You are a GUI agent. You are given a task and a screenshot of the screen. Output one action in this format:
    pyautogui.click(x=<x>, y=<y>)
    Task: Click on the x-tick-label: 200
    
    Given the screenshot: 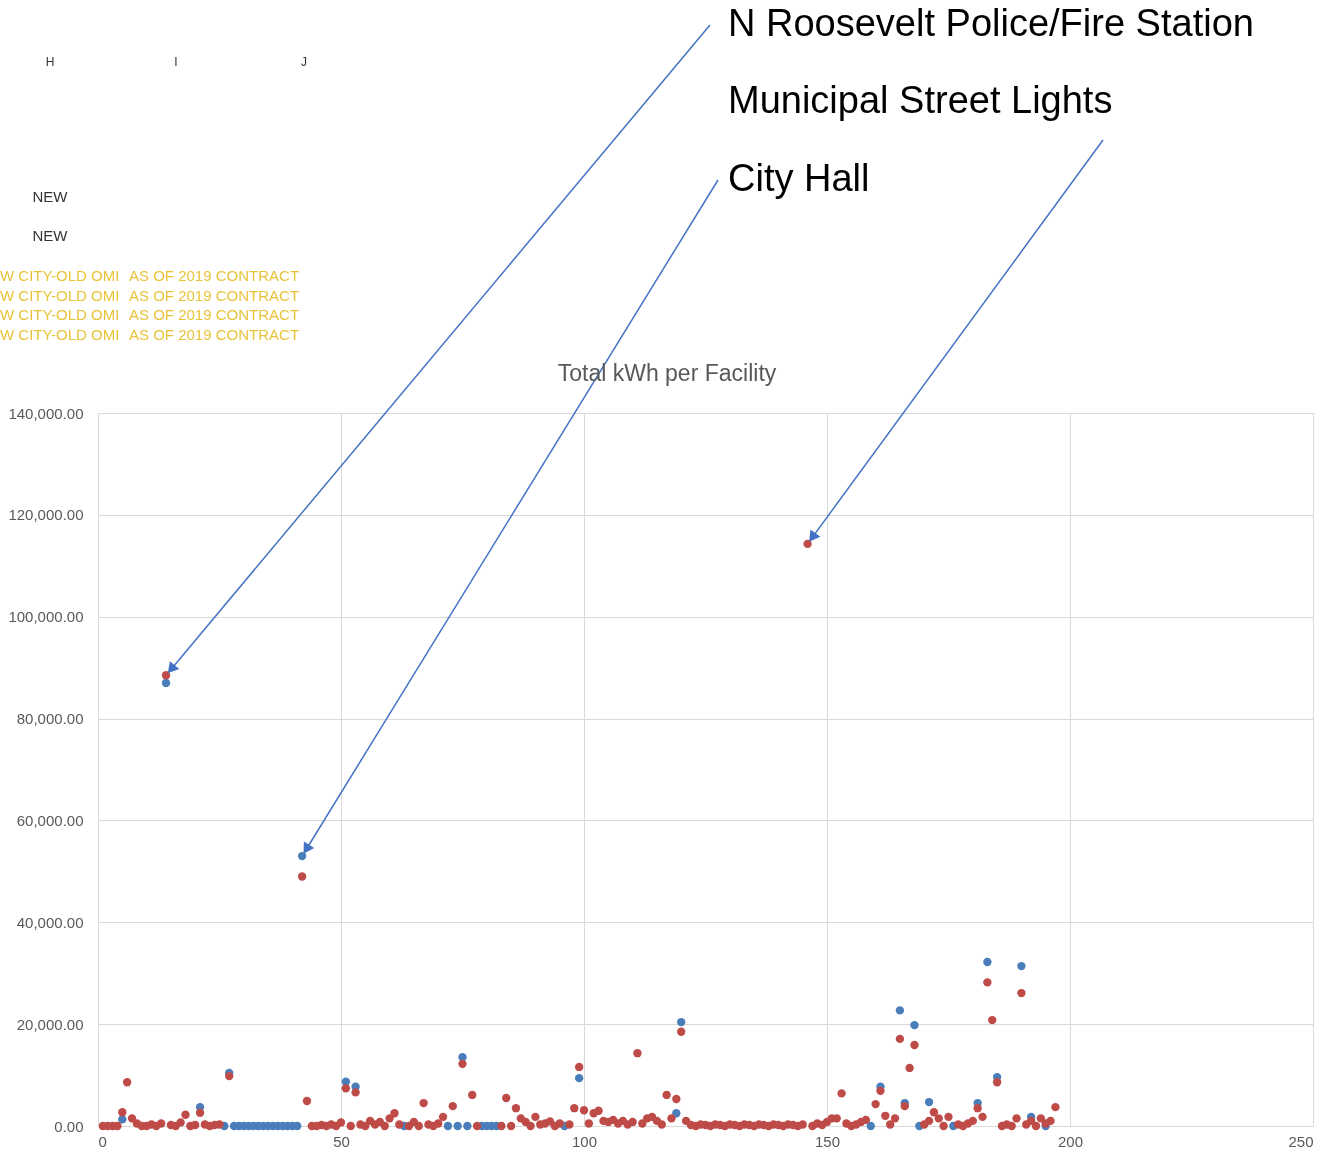 What is the action you would take?
    pyautogui.click(x=1070, y=1141)
    